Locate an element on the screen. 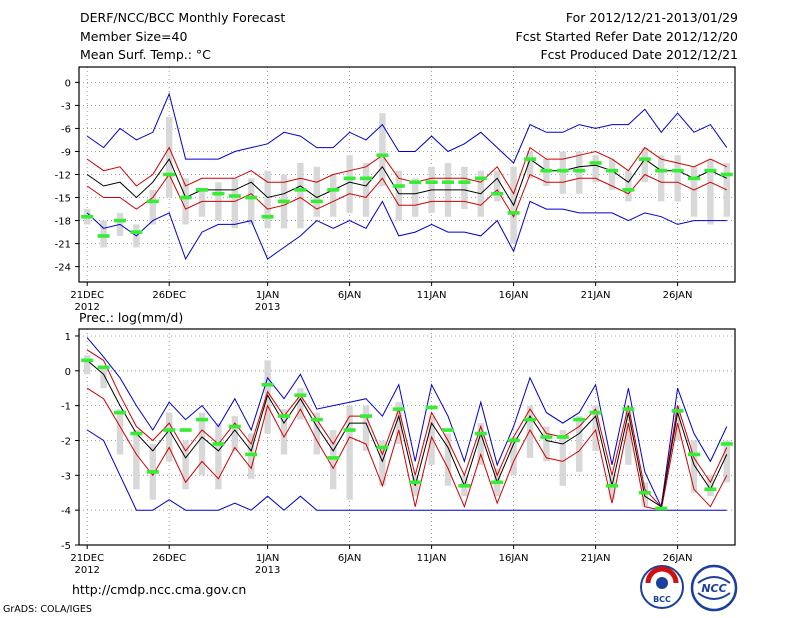  mean-series-line is located at coordinates (407, 182).